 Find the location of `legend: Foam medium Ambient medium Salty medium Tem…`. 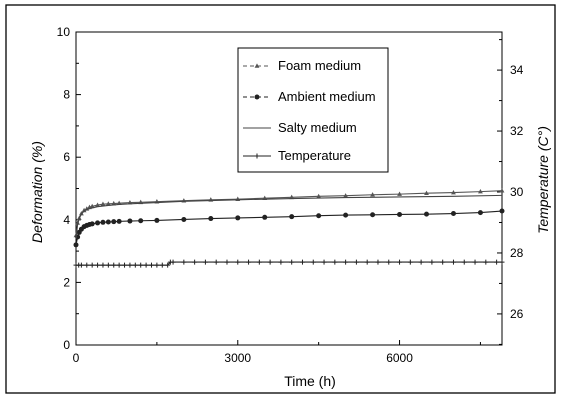

legend: Foam medium Ambient medium Salty medium Tem… is located at coordinates (313, 110).